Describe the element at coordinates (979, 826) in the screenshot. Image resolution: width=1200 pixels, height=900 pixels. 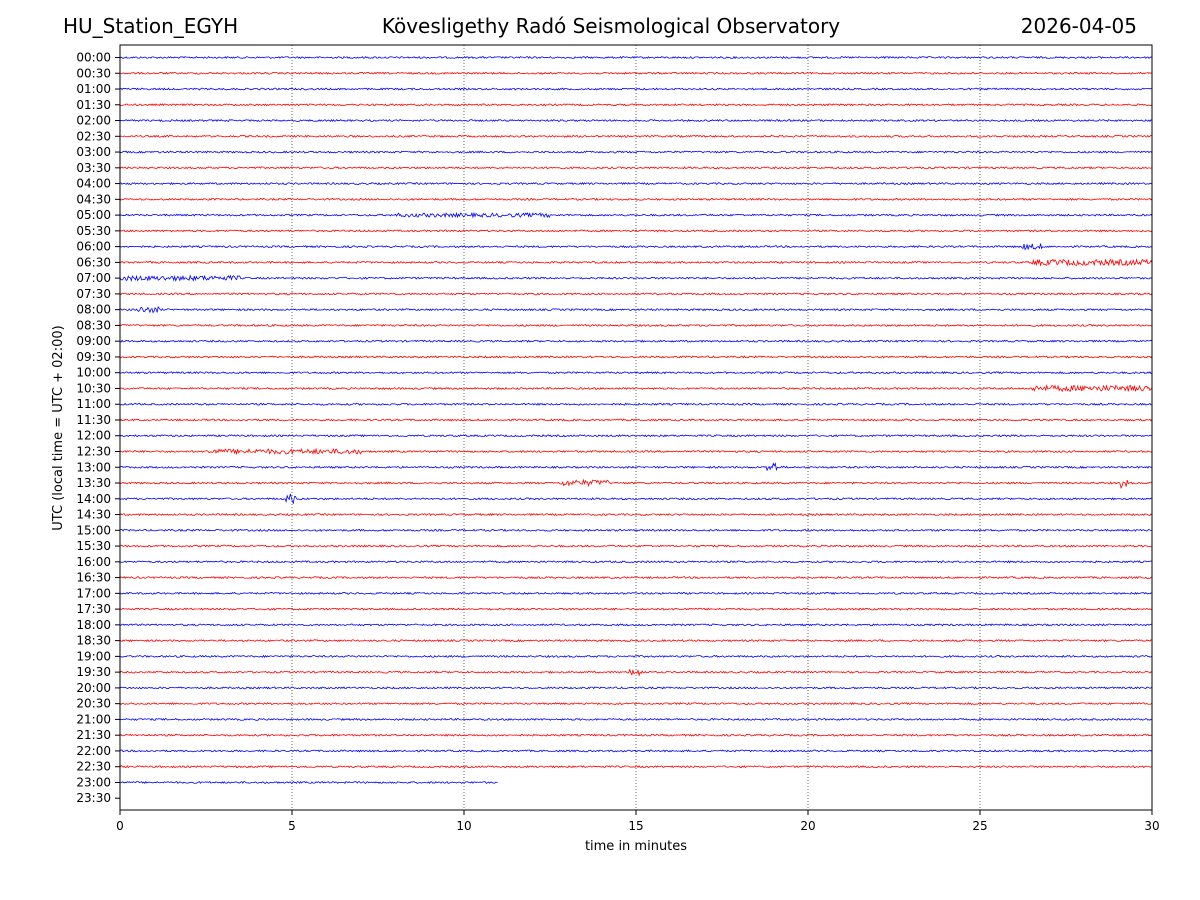
I see `x-tick-label: 25` at that location.